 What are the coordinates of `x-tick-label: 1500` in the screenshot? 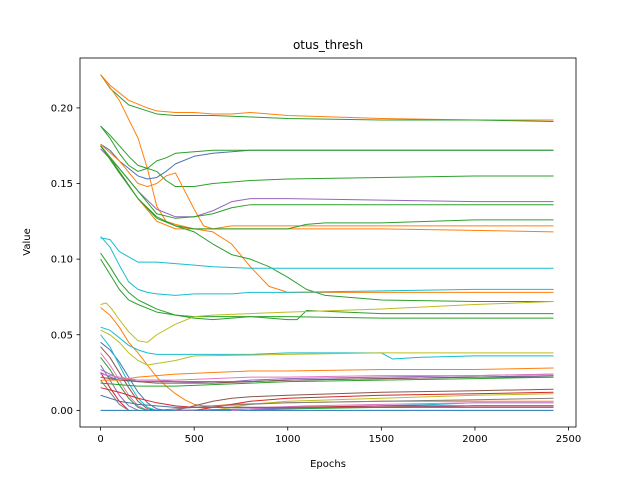 It's located at (381, 439).